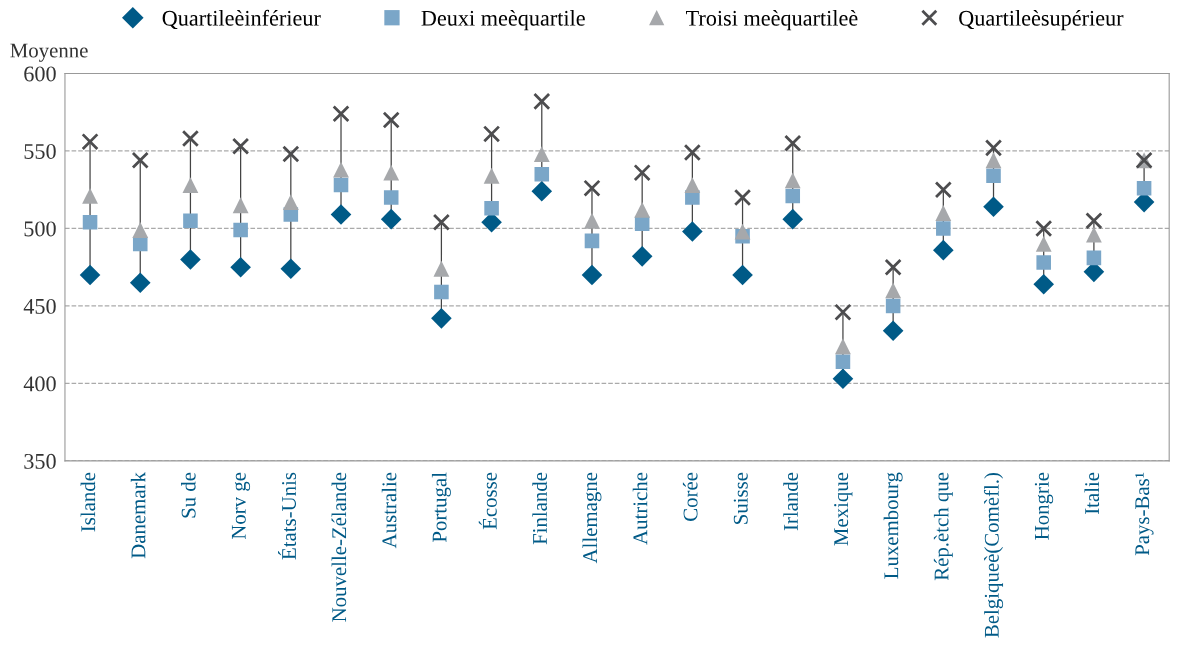  I want to click on x-tick-label: Rép.ètch que, so click(943, 526).